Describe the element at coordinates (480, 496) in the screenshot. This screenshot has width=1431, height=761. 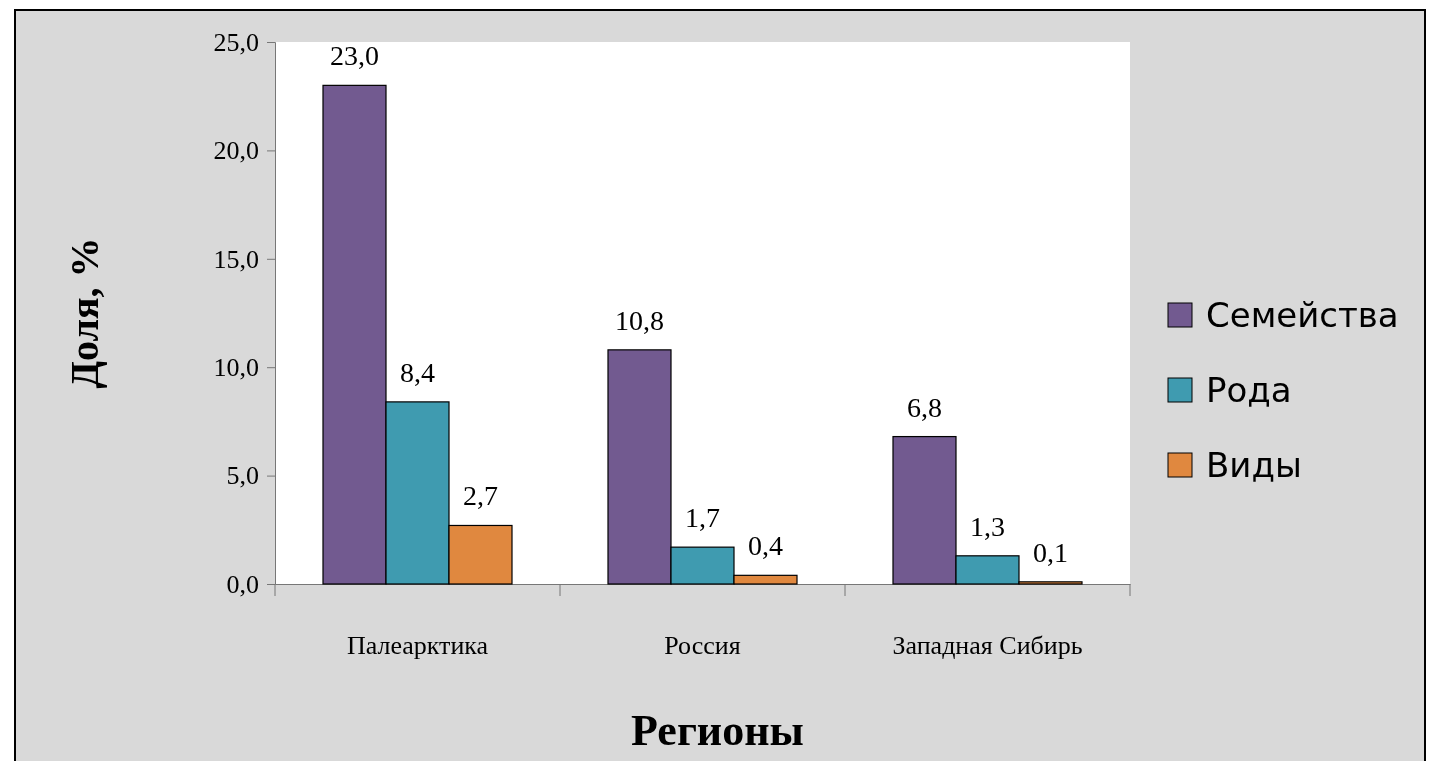
I see `data-label: 2,7` at that location.